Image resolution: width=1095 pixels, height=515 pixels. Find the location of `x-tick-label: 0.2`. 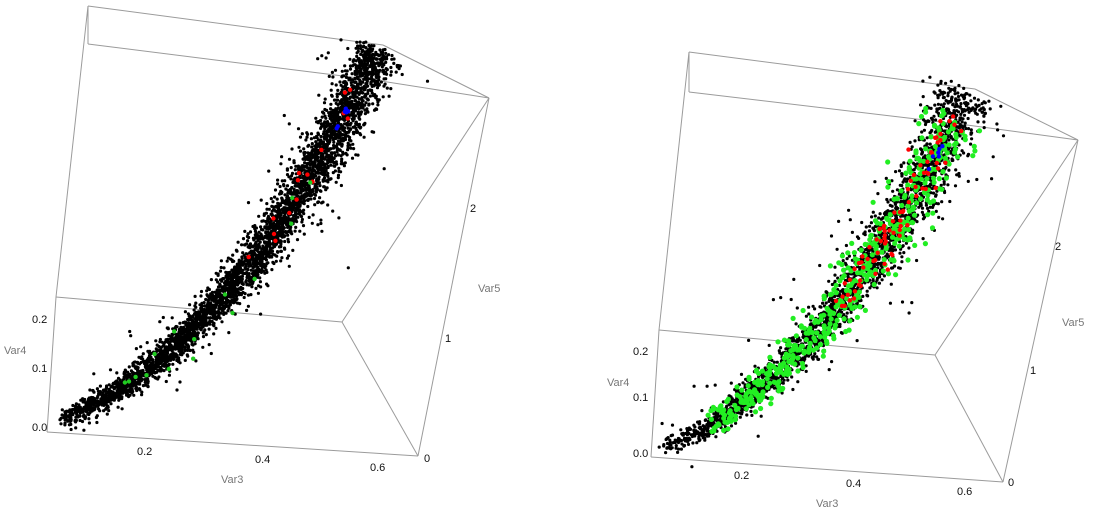

x-tick-label: 0.2 is located at coordinates (144, 452).